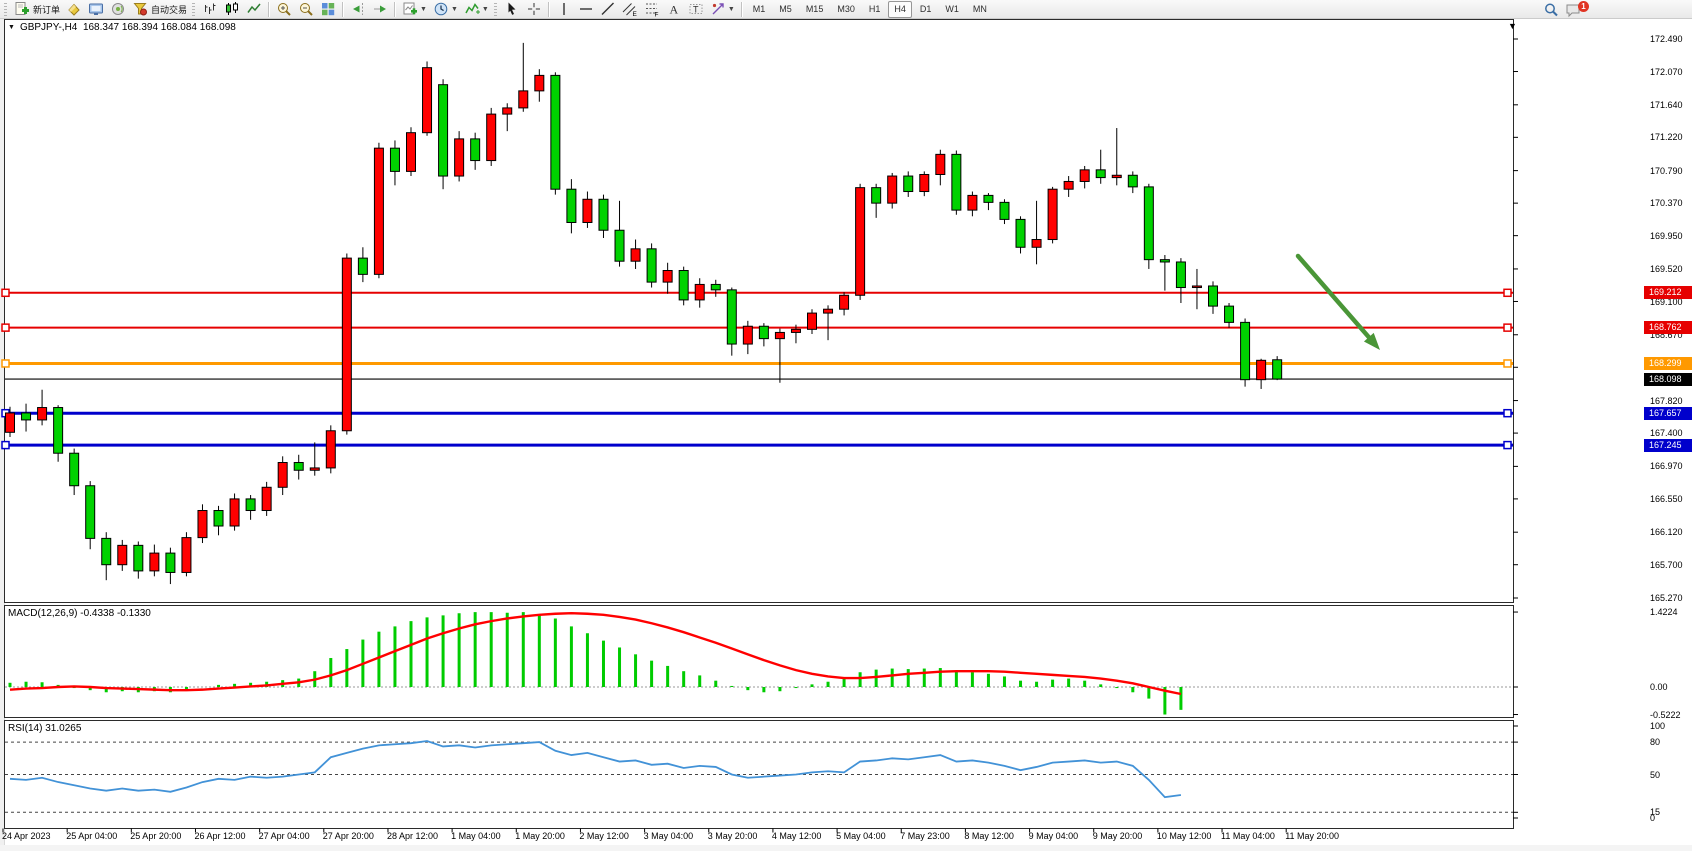  Describe the element at coordinates (785, 8) in the screenshot. I see `timeframe-button-m5: M5` at that location.